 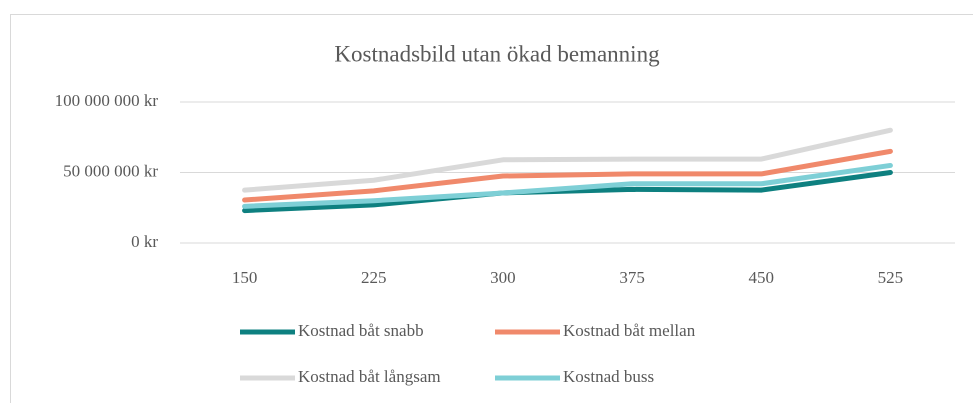 What do you see at coordinates (245, 277) in the screenshot?
I see `x-tick-label: 150` at bounding box center [245, 277].